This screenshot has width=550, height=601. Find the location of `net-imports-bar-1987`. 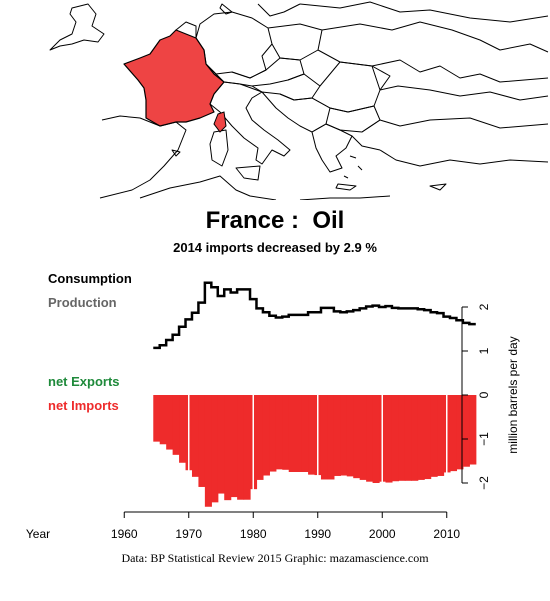

net-imports-bar-1987 is located at coordinates (299, 433).